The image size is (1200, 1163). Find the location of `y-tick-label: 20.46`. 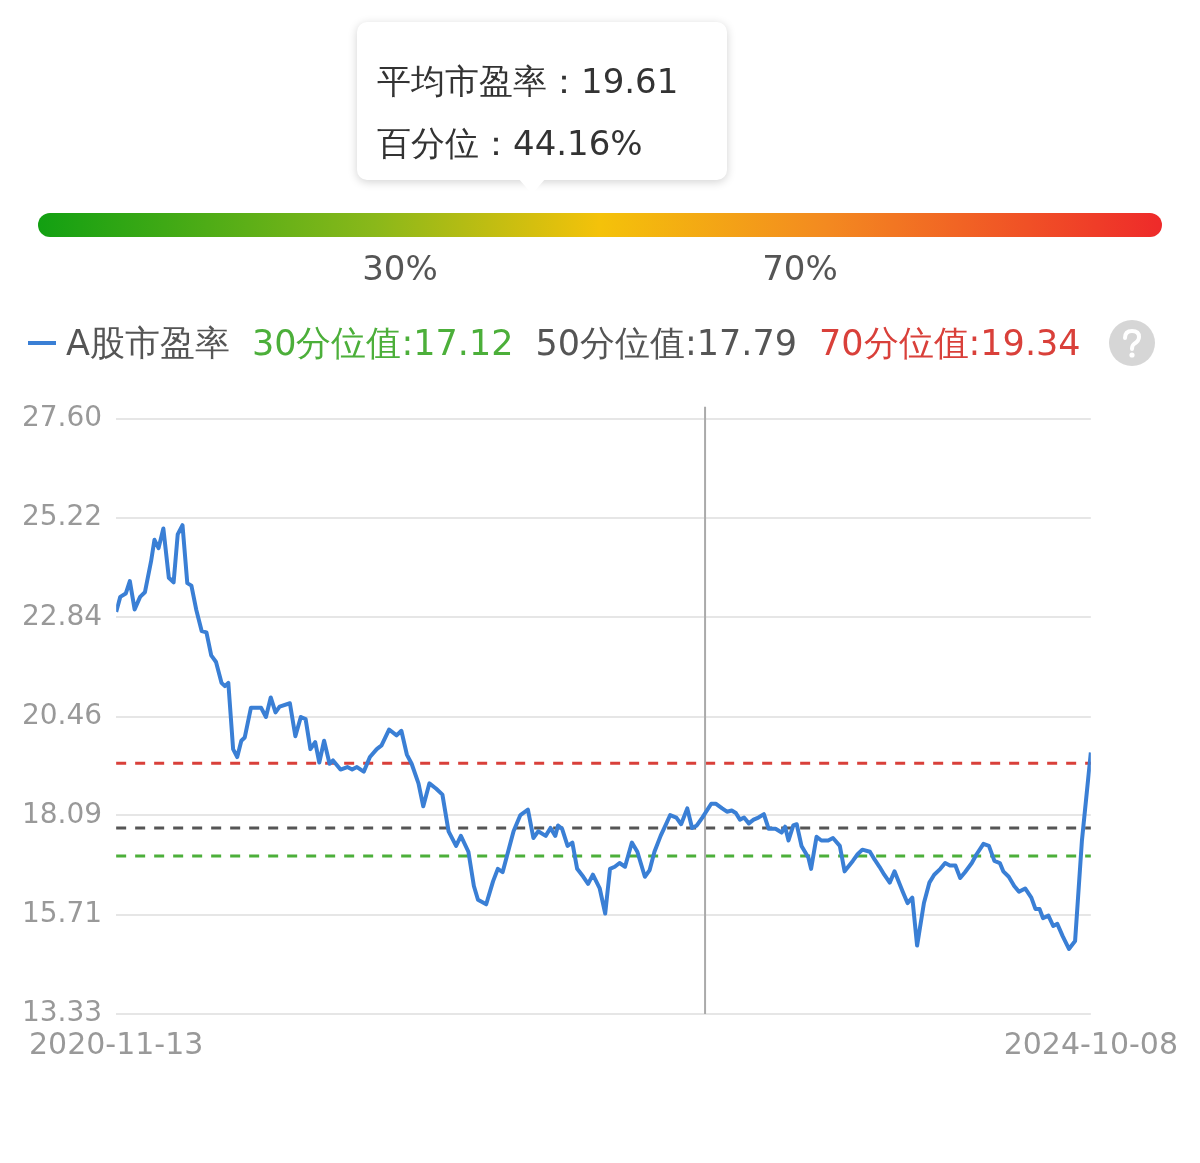

y-tick-label: 20.46 is located at coordinates (62, 714).